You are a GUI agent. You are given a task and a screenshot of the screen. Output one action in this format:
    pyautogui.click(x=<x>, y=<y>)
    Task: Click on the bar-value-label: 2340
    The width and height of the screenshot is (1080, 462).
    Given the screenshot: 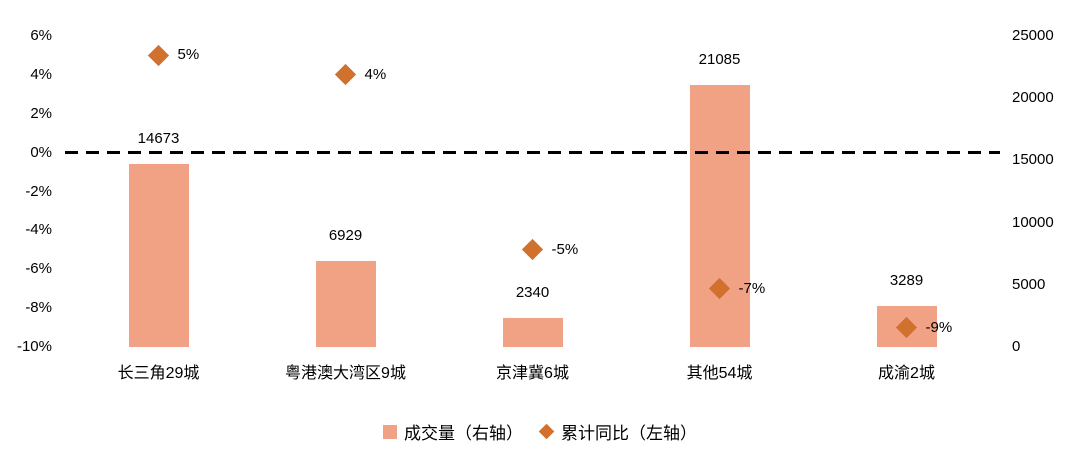 What is the action you would take?
    pyautogui.click(x=532, y=292)
    